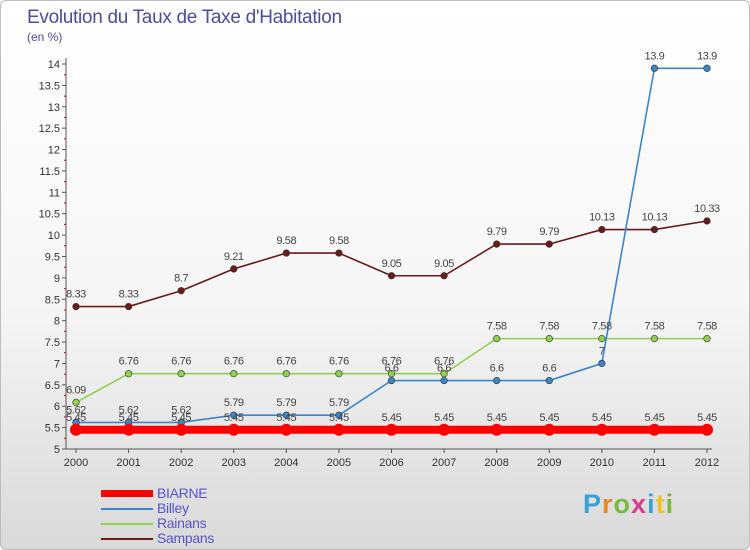  What do you see at coordinates (391, 463) in the screenshot?
I see `x-tick-label: 2006` at bounding box center [391, 463].